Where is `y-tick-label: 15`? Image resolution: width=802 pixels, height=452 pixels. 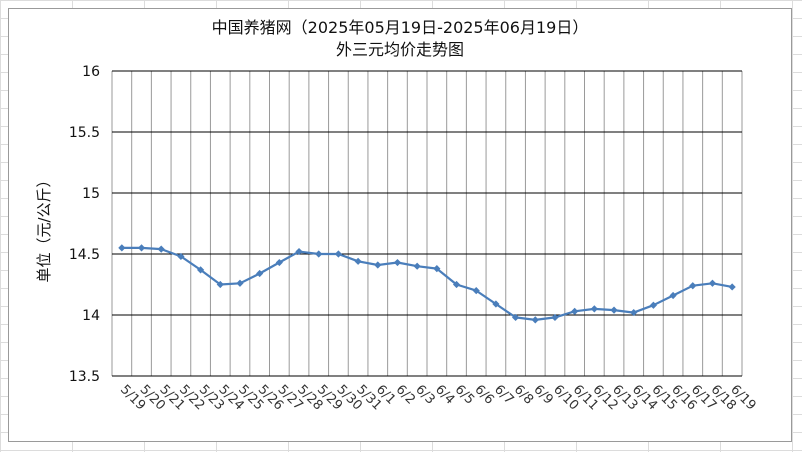
y-tick-label: 15 is located at coordinates (91, 194).